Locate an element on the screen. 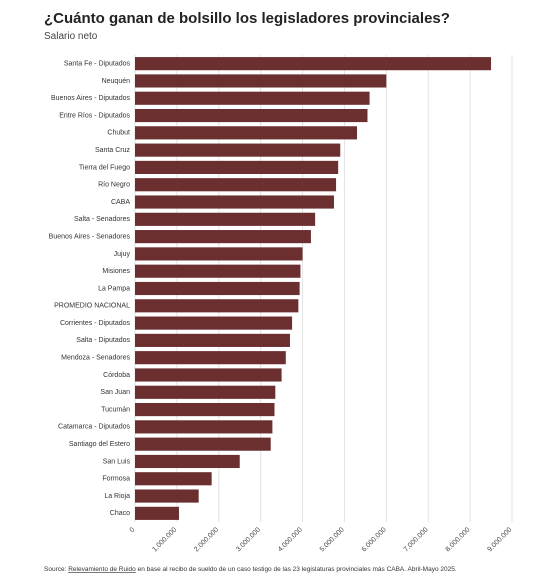  y-tick-label: Buenos Aires - Senadores is located at coordinates (90, 236).